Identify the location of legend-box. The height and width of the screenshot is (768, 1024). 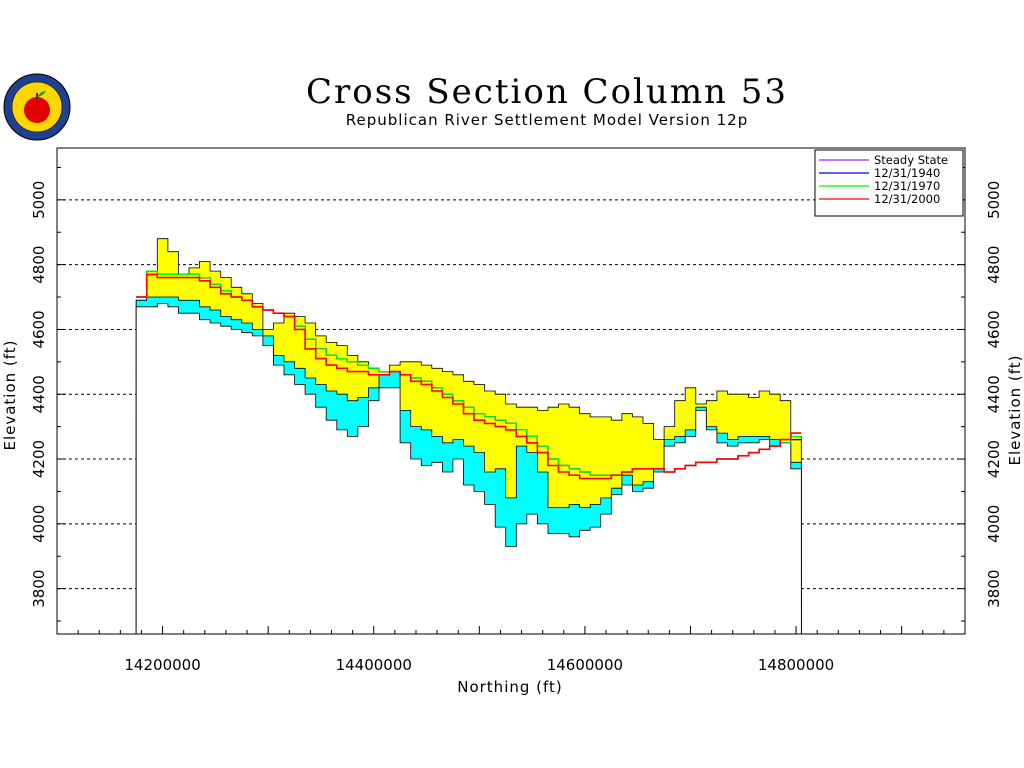
(889, 183).